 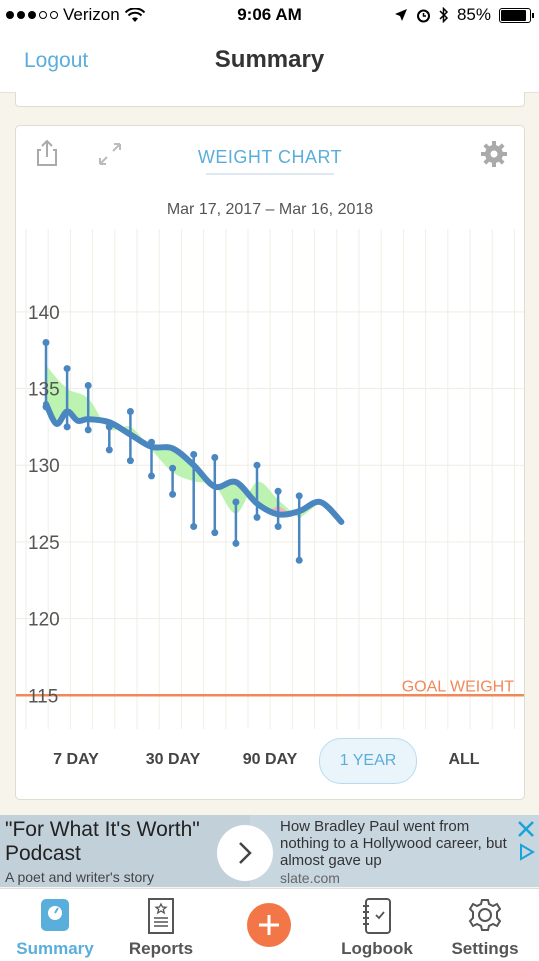 I want to click on page-title: Summary, so click(x=269, y=59).